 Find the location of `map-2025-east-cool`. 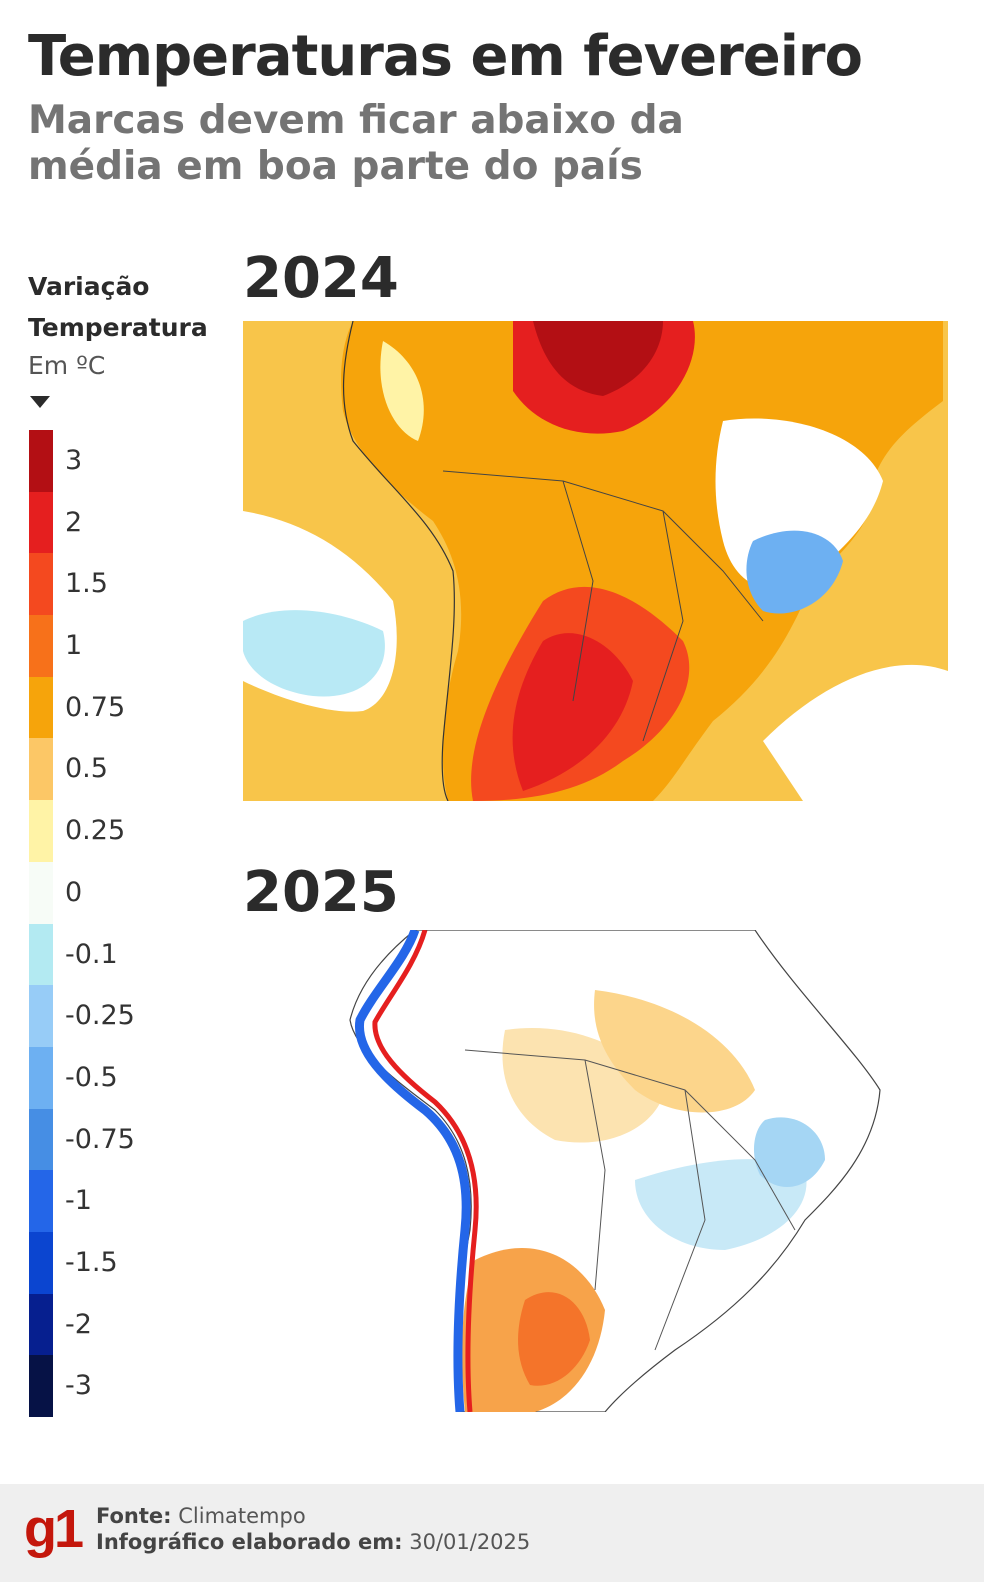

map-2025-east-cool is located at coordinates (789, 1152).